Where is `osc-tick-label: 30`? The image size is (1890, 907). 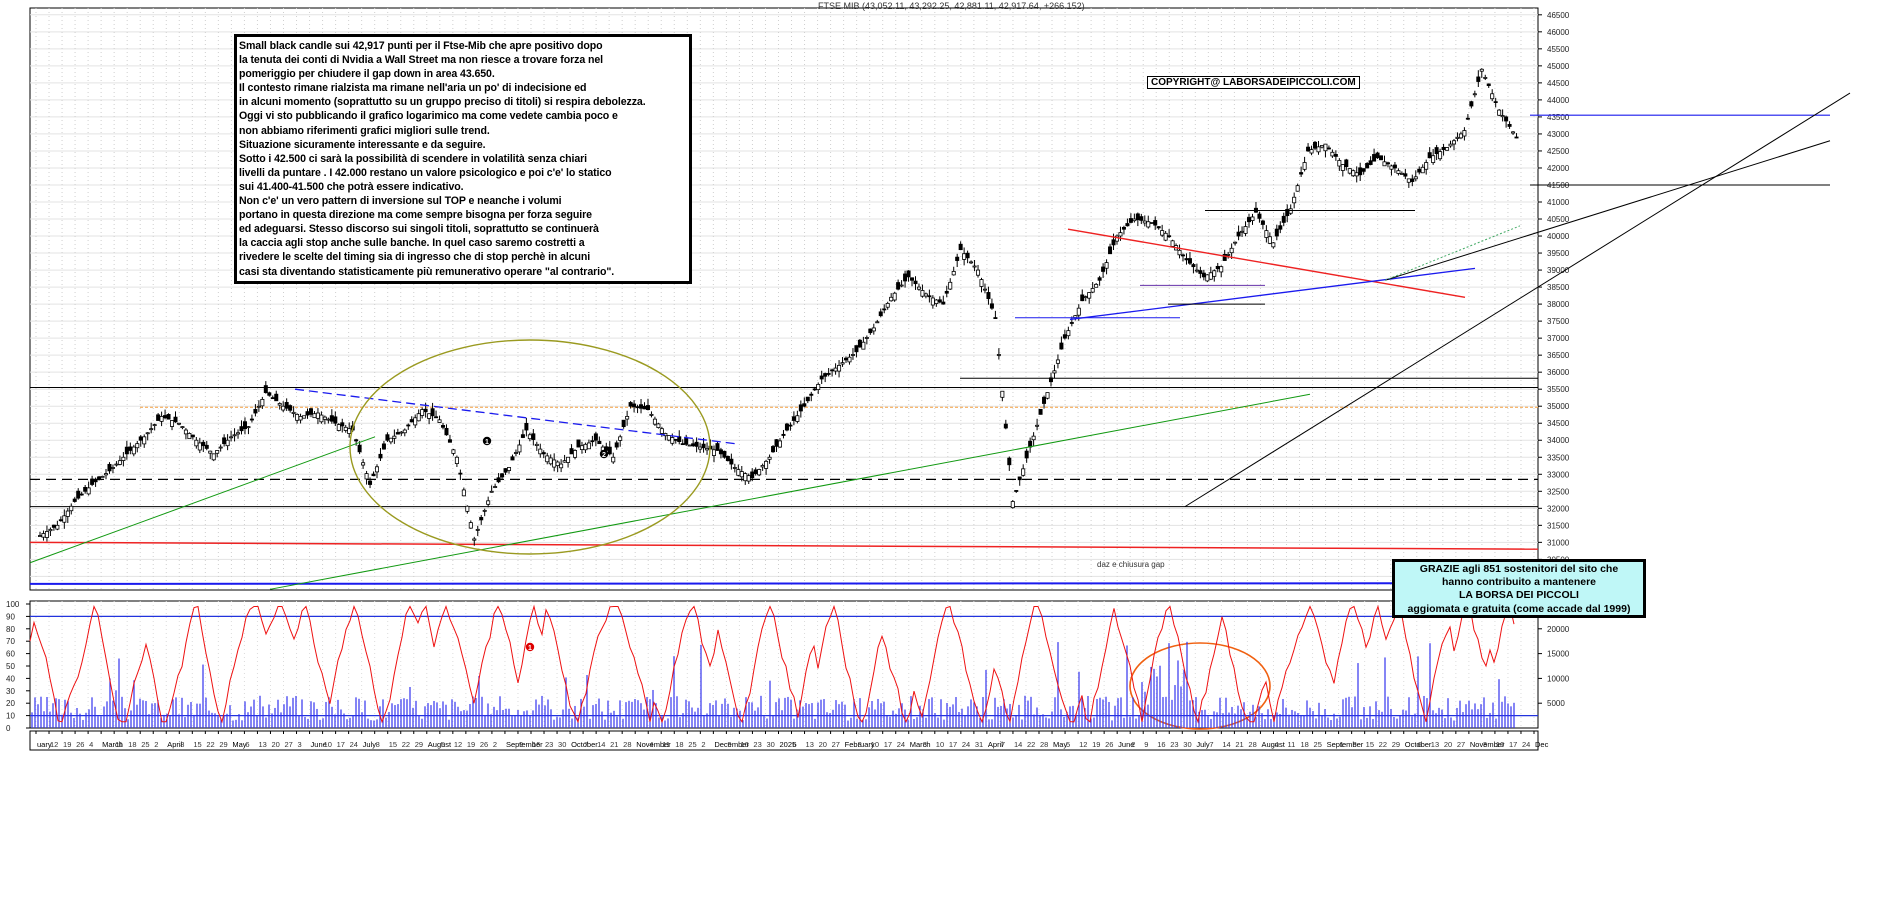 osc-tick-label: 30 is located at coordinates (10, 691).